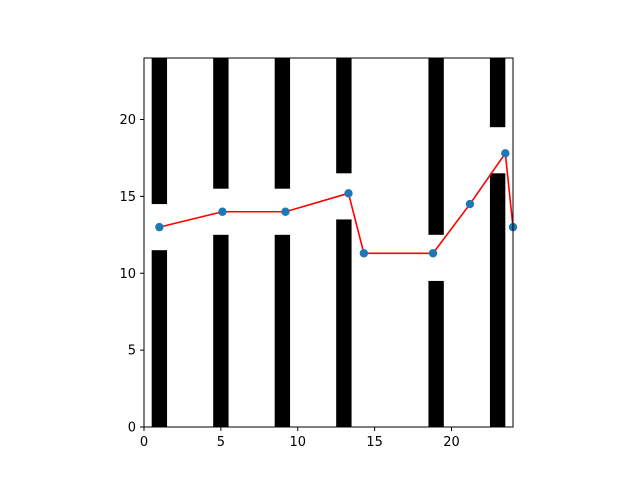 This screenshot has height=480, width=640. Describe the element at coordinates (127, 197) in the screenshot. I see `y-tick-label-3: 15` at that location.